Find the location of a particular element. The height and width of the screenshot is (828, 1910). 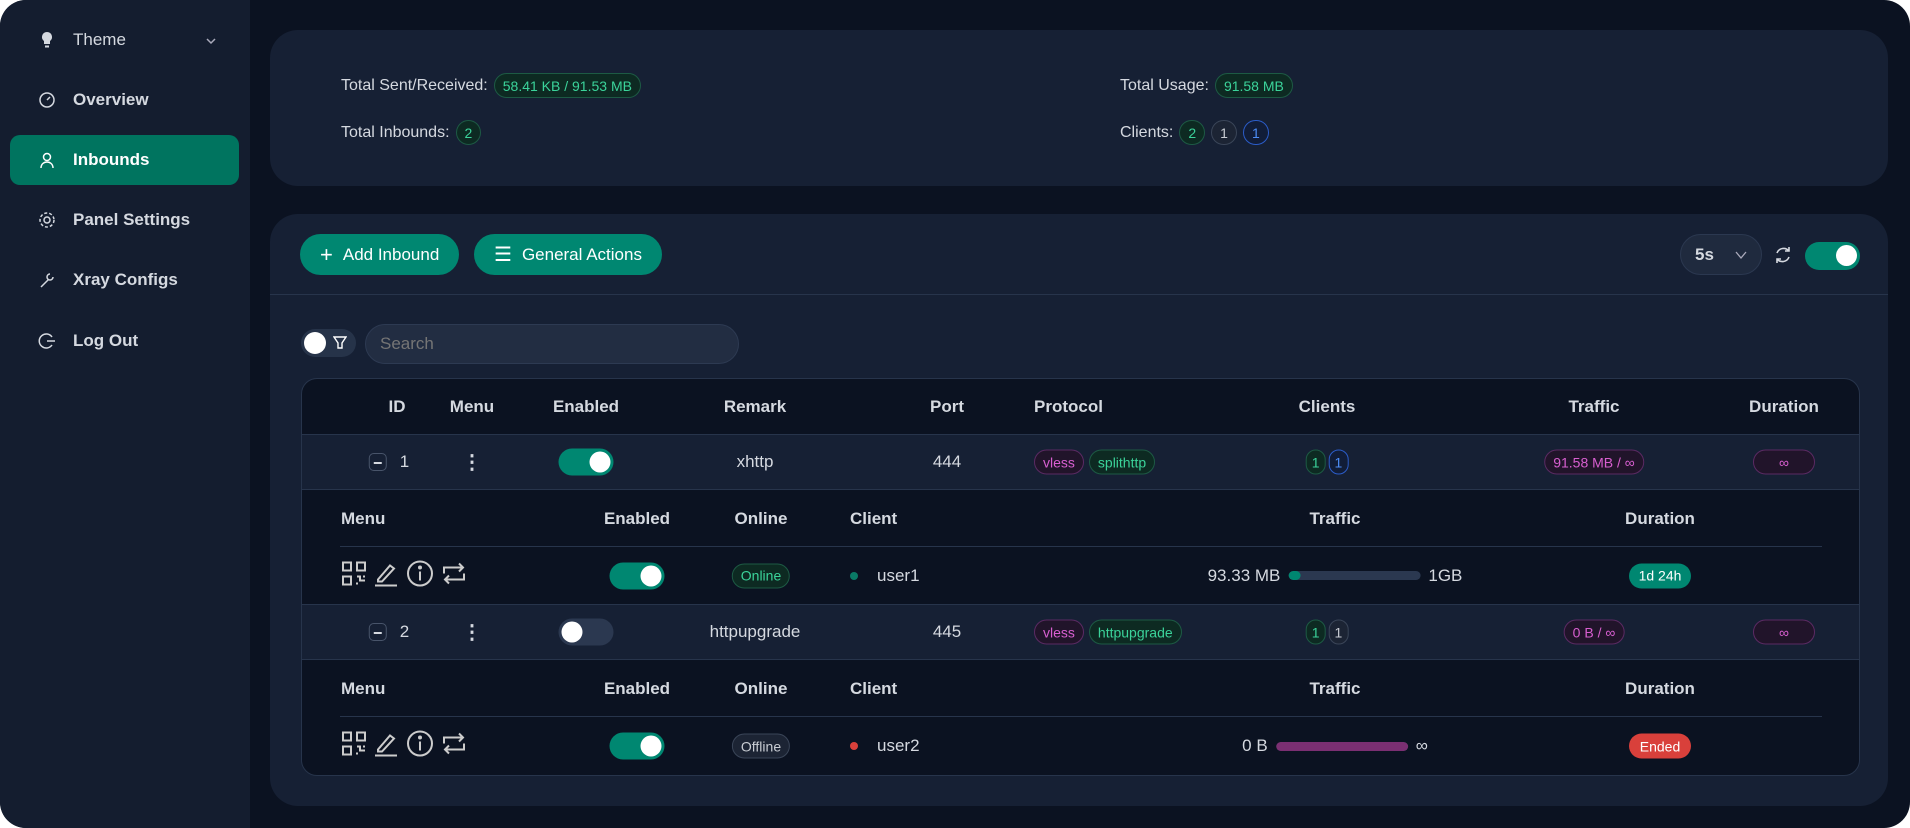

client-row: Online user1 93.33 MB 1GB 1d 24h is located at coordinates (1080, 576).